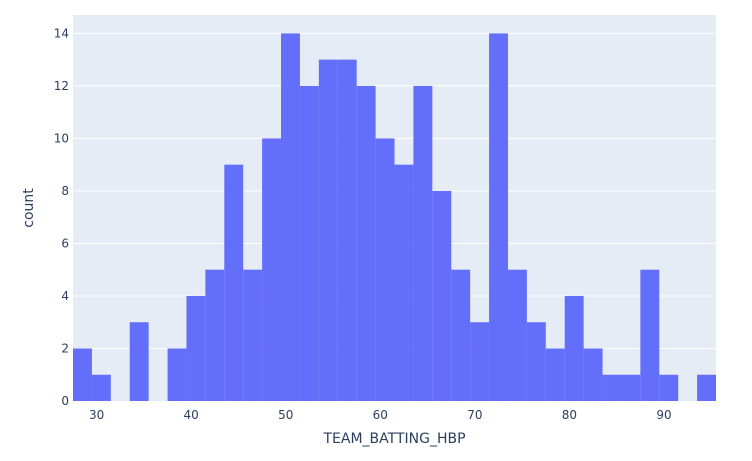 The height and width of the screenshot is (461, 752). What do you see at coordinates (61, 33) in the screenshot?
I see `y-tick-label: 14` at bounding box center [61, 33].